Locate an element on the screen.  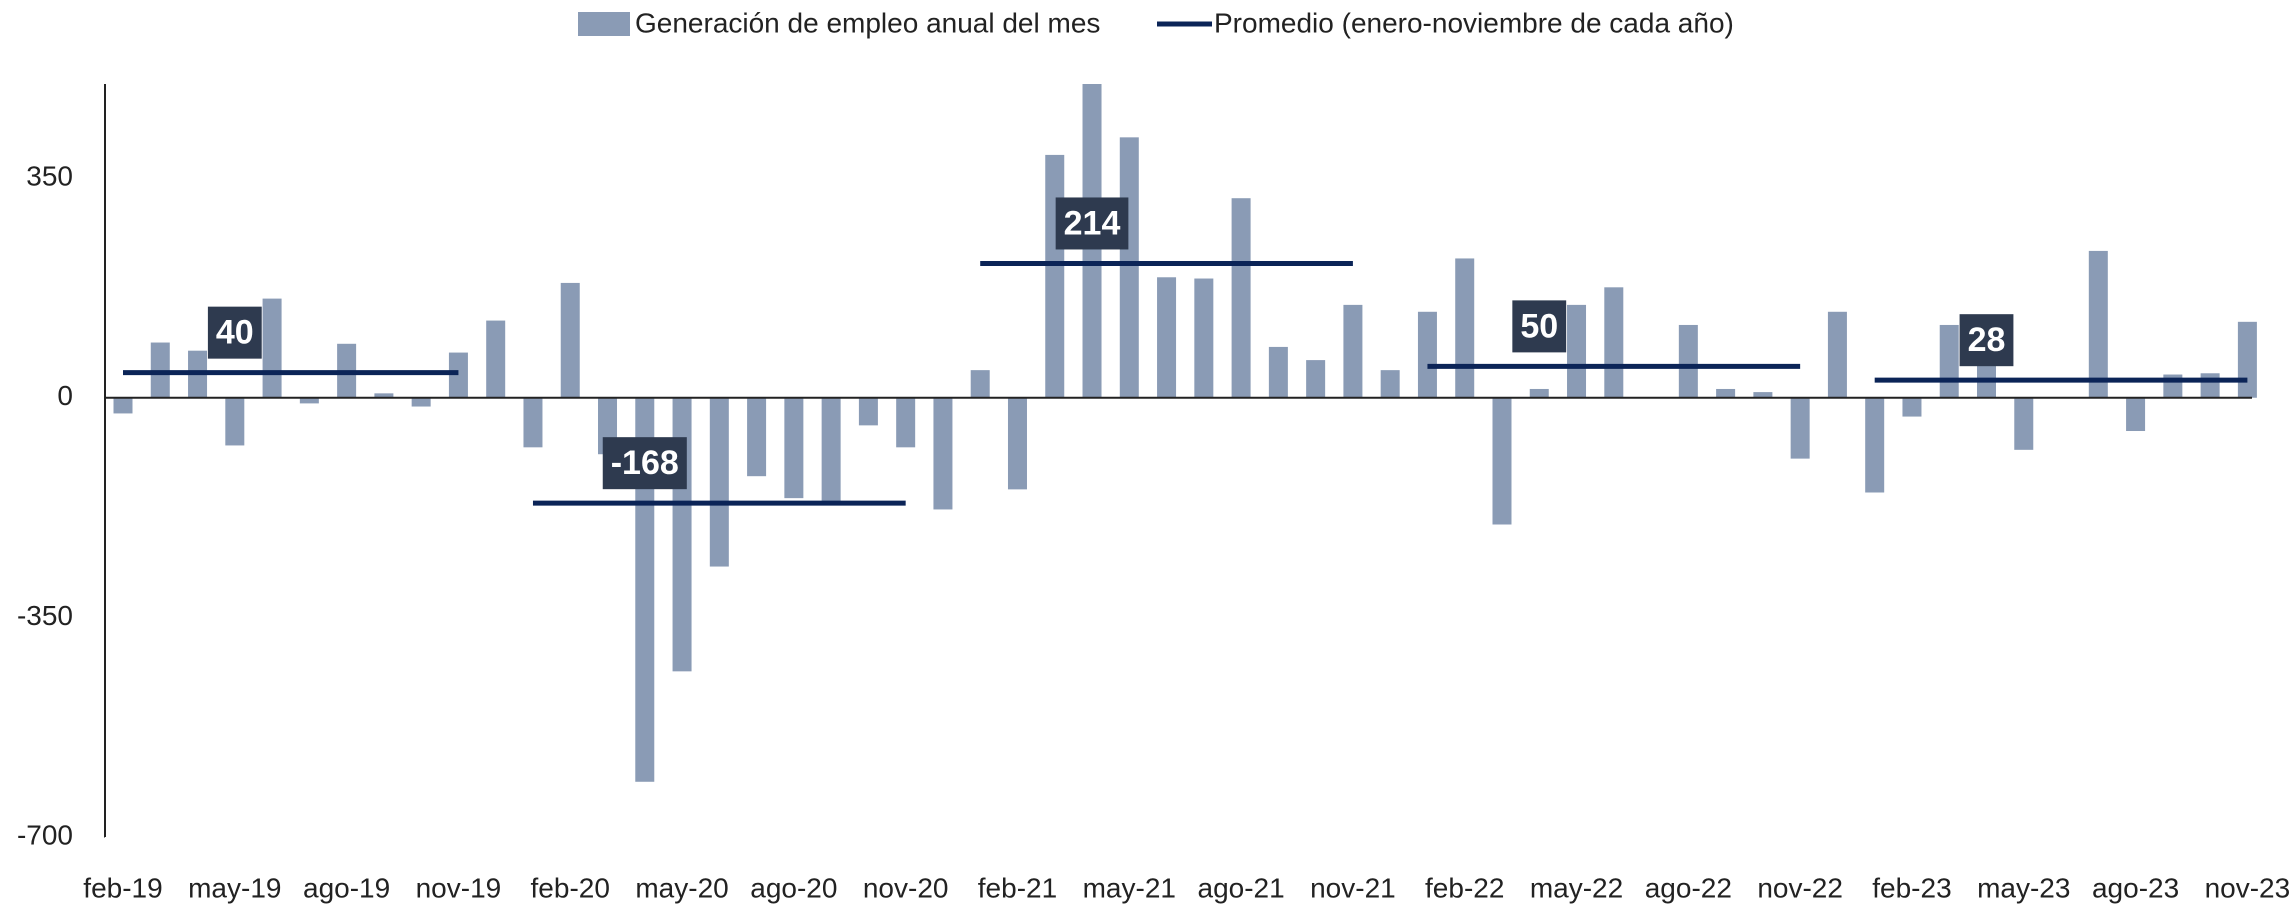
data-label: 50 is located at coordinates (1539, 326).